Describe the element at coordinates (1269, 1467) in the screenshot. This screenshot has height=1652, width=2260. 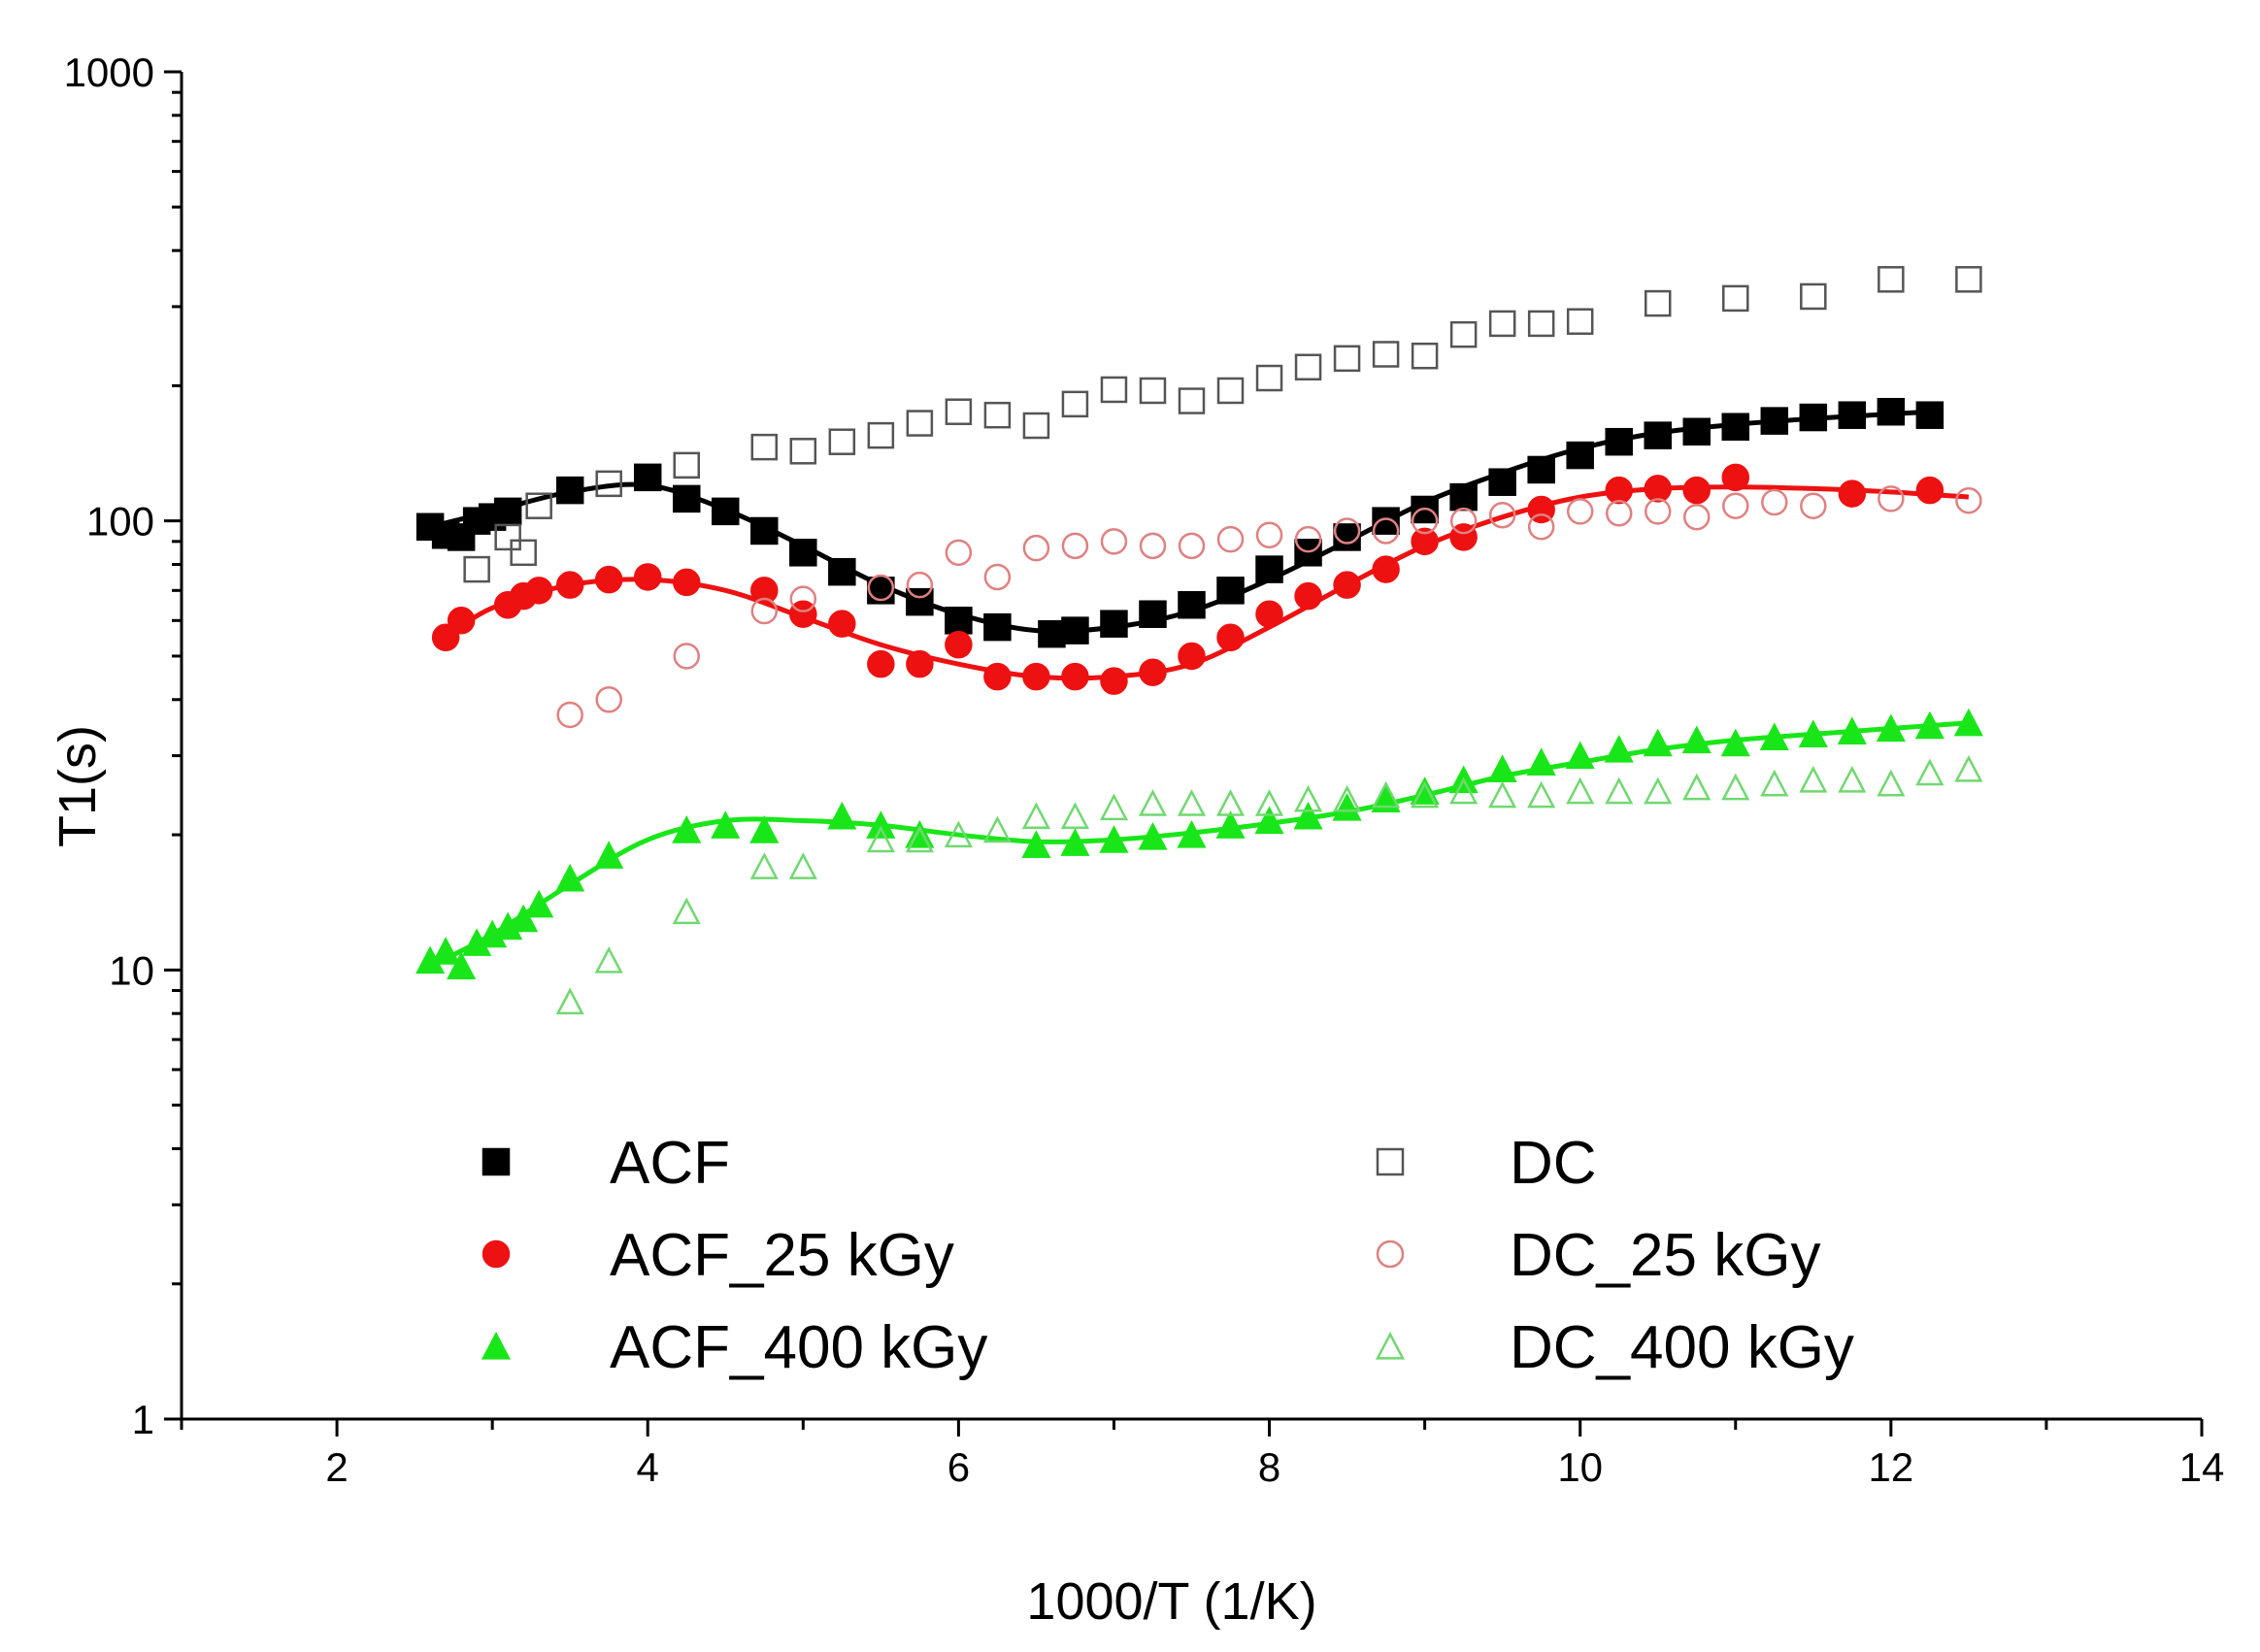
I see `x-tick-label: 8` at that location.